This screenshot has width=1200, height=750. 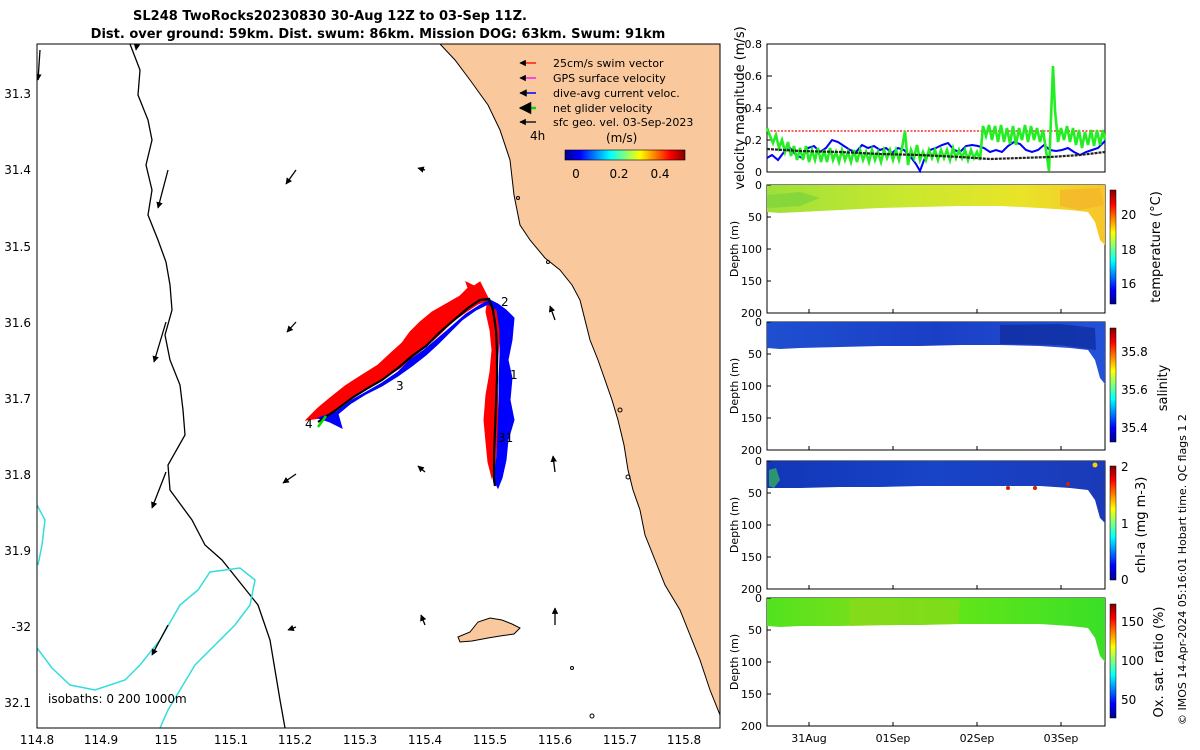 I want to click on chla-cblabel: chl-a (mg m-3), so click(x=1141, y=525).